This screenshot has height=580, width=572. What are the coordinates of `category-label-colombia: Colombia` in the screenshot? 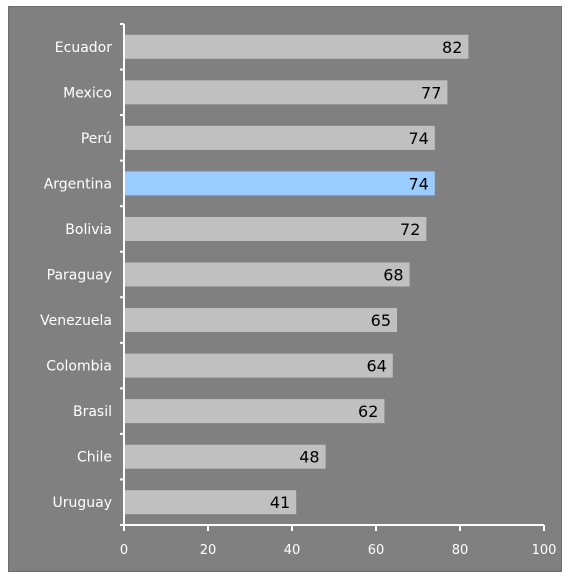 It's located at (79, 367).